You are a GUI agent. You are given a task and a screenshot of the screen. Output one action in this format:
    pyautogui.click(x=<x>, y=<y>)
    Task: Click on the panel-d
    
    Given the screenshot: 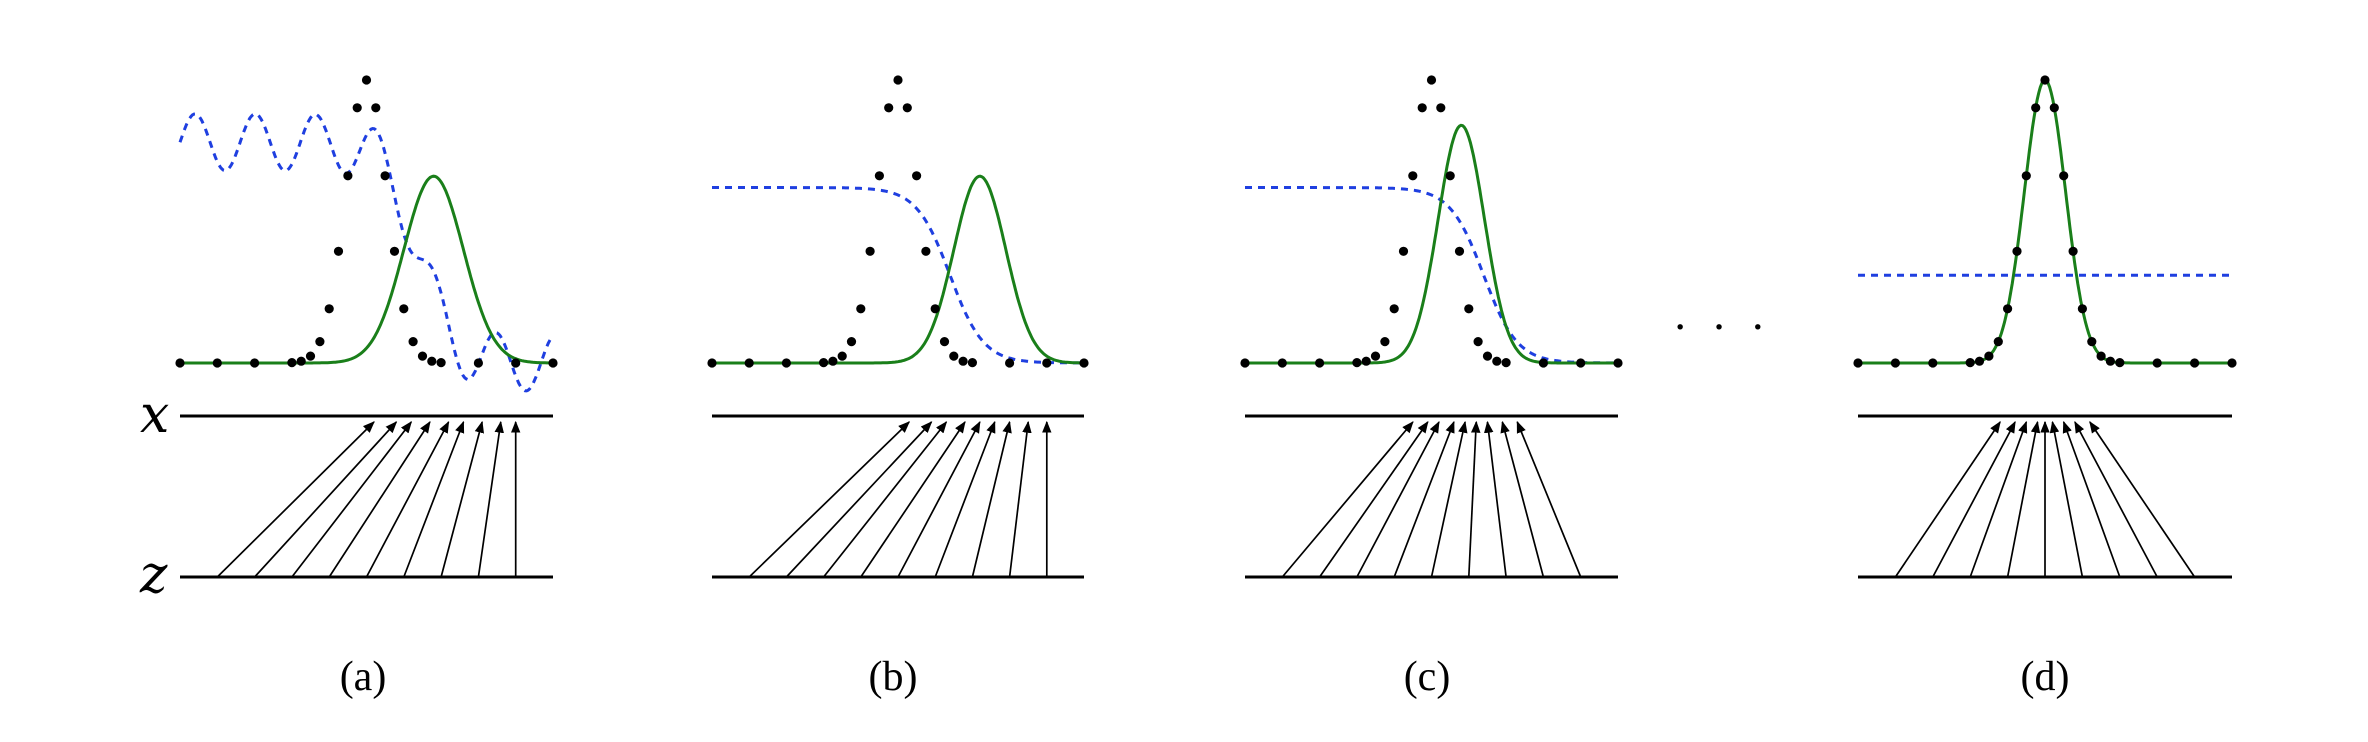 What is the action you would take?
    pyautogui.click(x=2045, y=327)
    